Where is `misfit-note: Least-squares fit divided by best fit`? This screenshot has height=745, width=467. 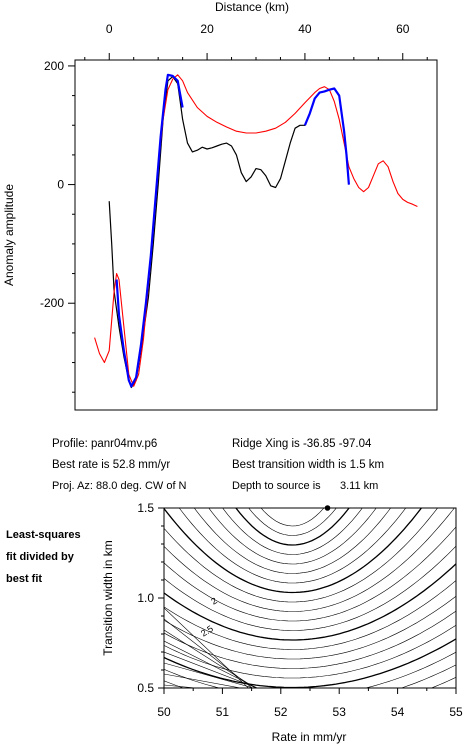 misfit-note: Least-squares fit divided by best fit is located at coordinates (43, 557).